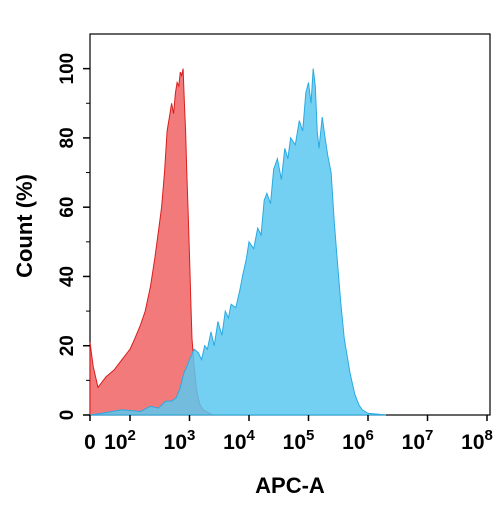 The image size is (503, 506). What do you see at coordinates (24, 226) in the screenshot?
I see `y-axis-title: Count (%)` at bounding box center [24, 226].